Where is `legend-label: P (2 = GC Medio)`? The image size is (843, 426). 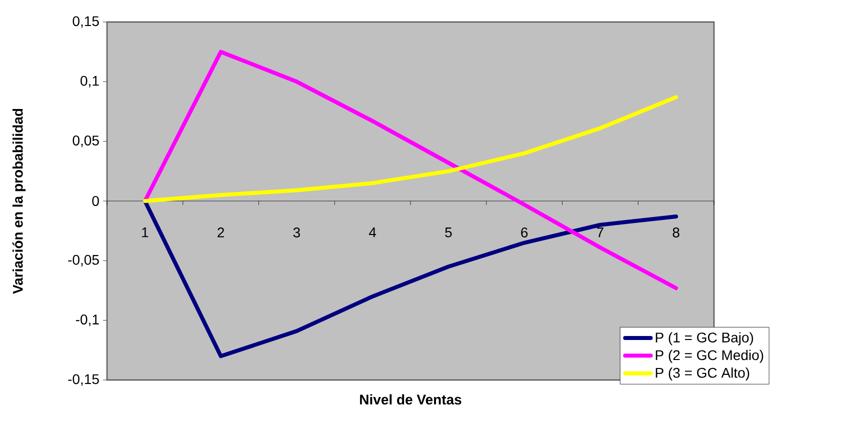 legend-label: P (2 = GC Medio) is located at coordinates (710, 356).